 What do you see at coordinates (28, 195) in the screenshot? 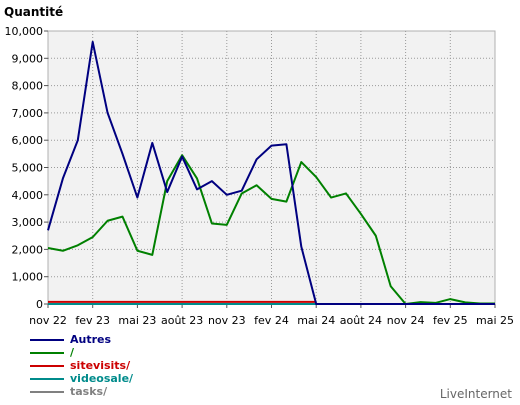
I see `y-tick-label: 4,000` at bounding box center [28, 195].